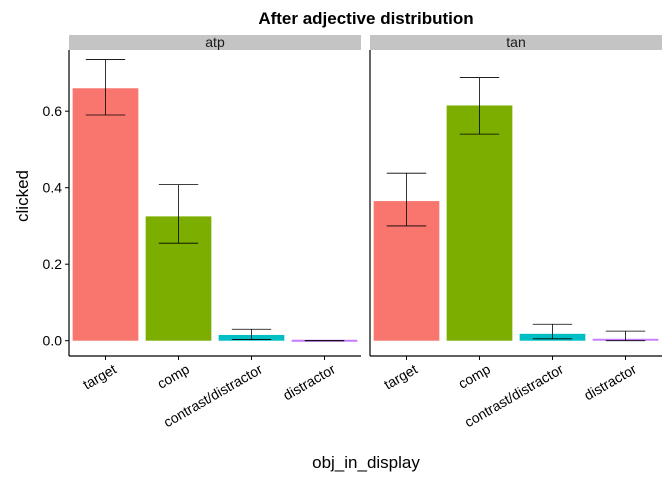  Describe the element at coordinates (53, 264) in the screenshot. I see `y-tick-label: 0.2` at that location.